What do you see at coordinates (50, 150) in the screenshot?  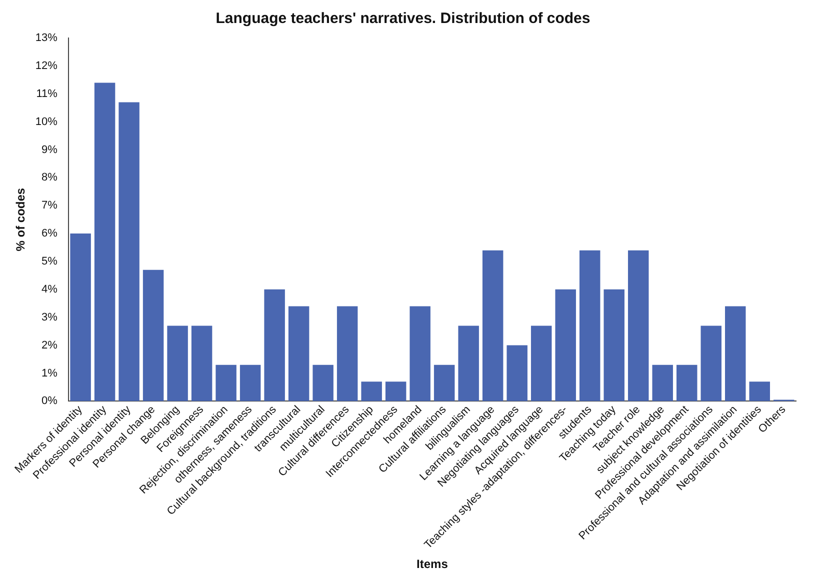 I see `y-tick-label: 9%` at bounding box center [50, 150].